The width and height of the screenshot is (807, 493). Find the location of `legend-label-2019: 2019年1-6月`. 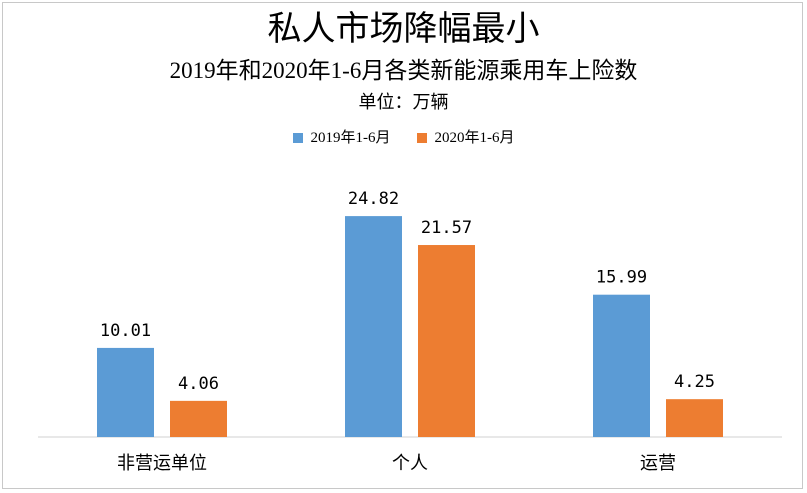

legend-label-2019: 2019年1-6月 is located at coordinates (350, 138).